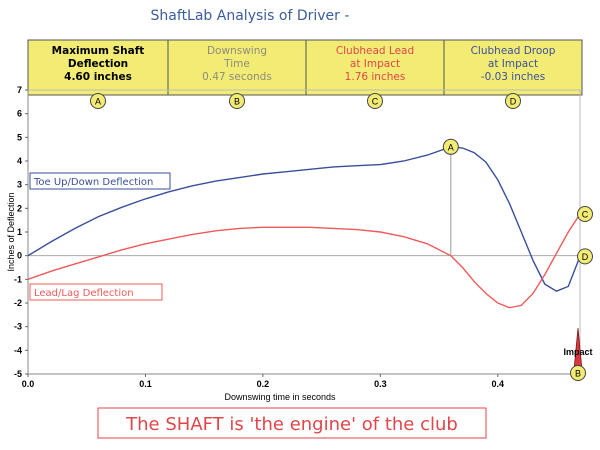 This screenshot has height=450, width=600. I want to click on header-marker-b: B, so click(237, 101).